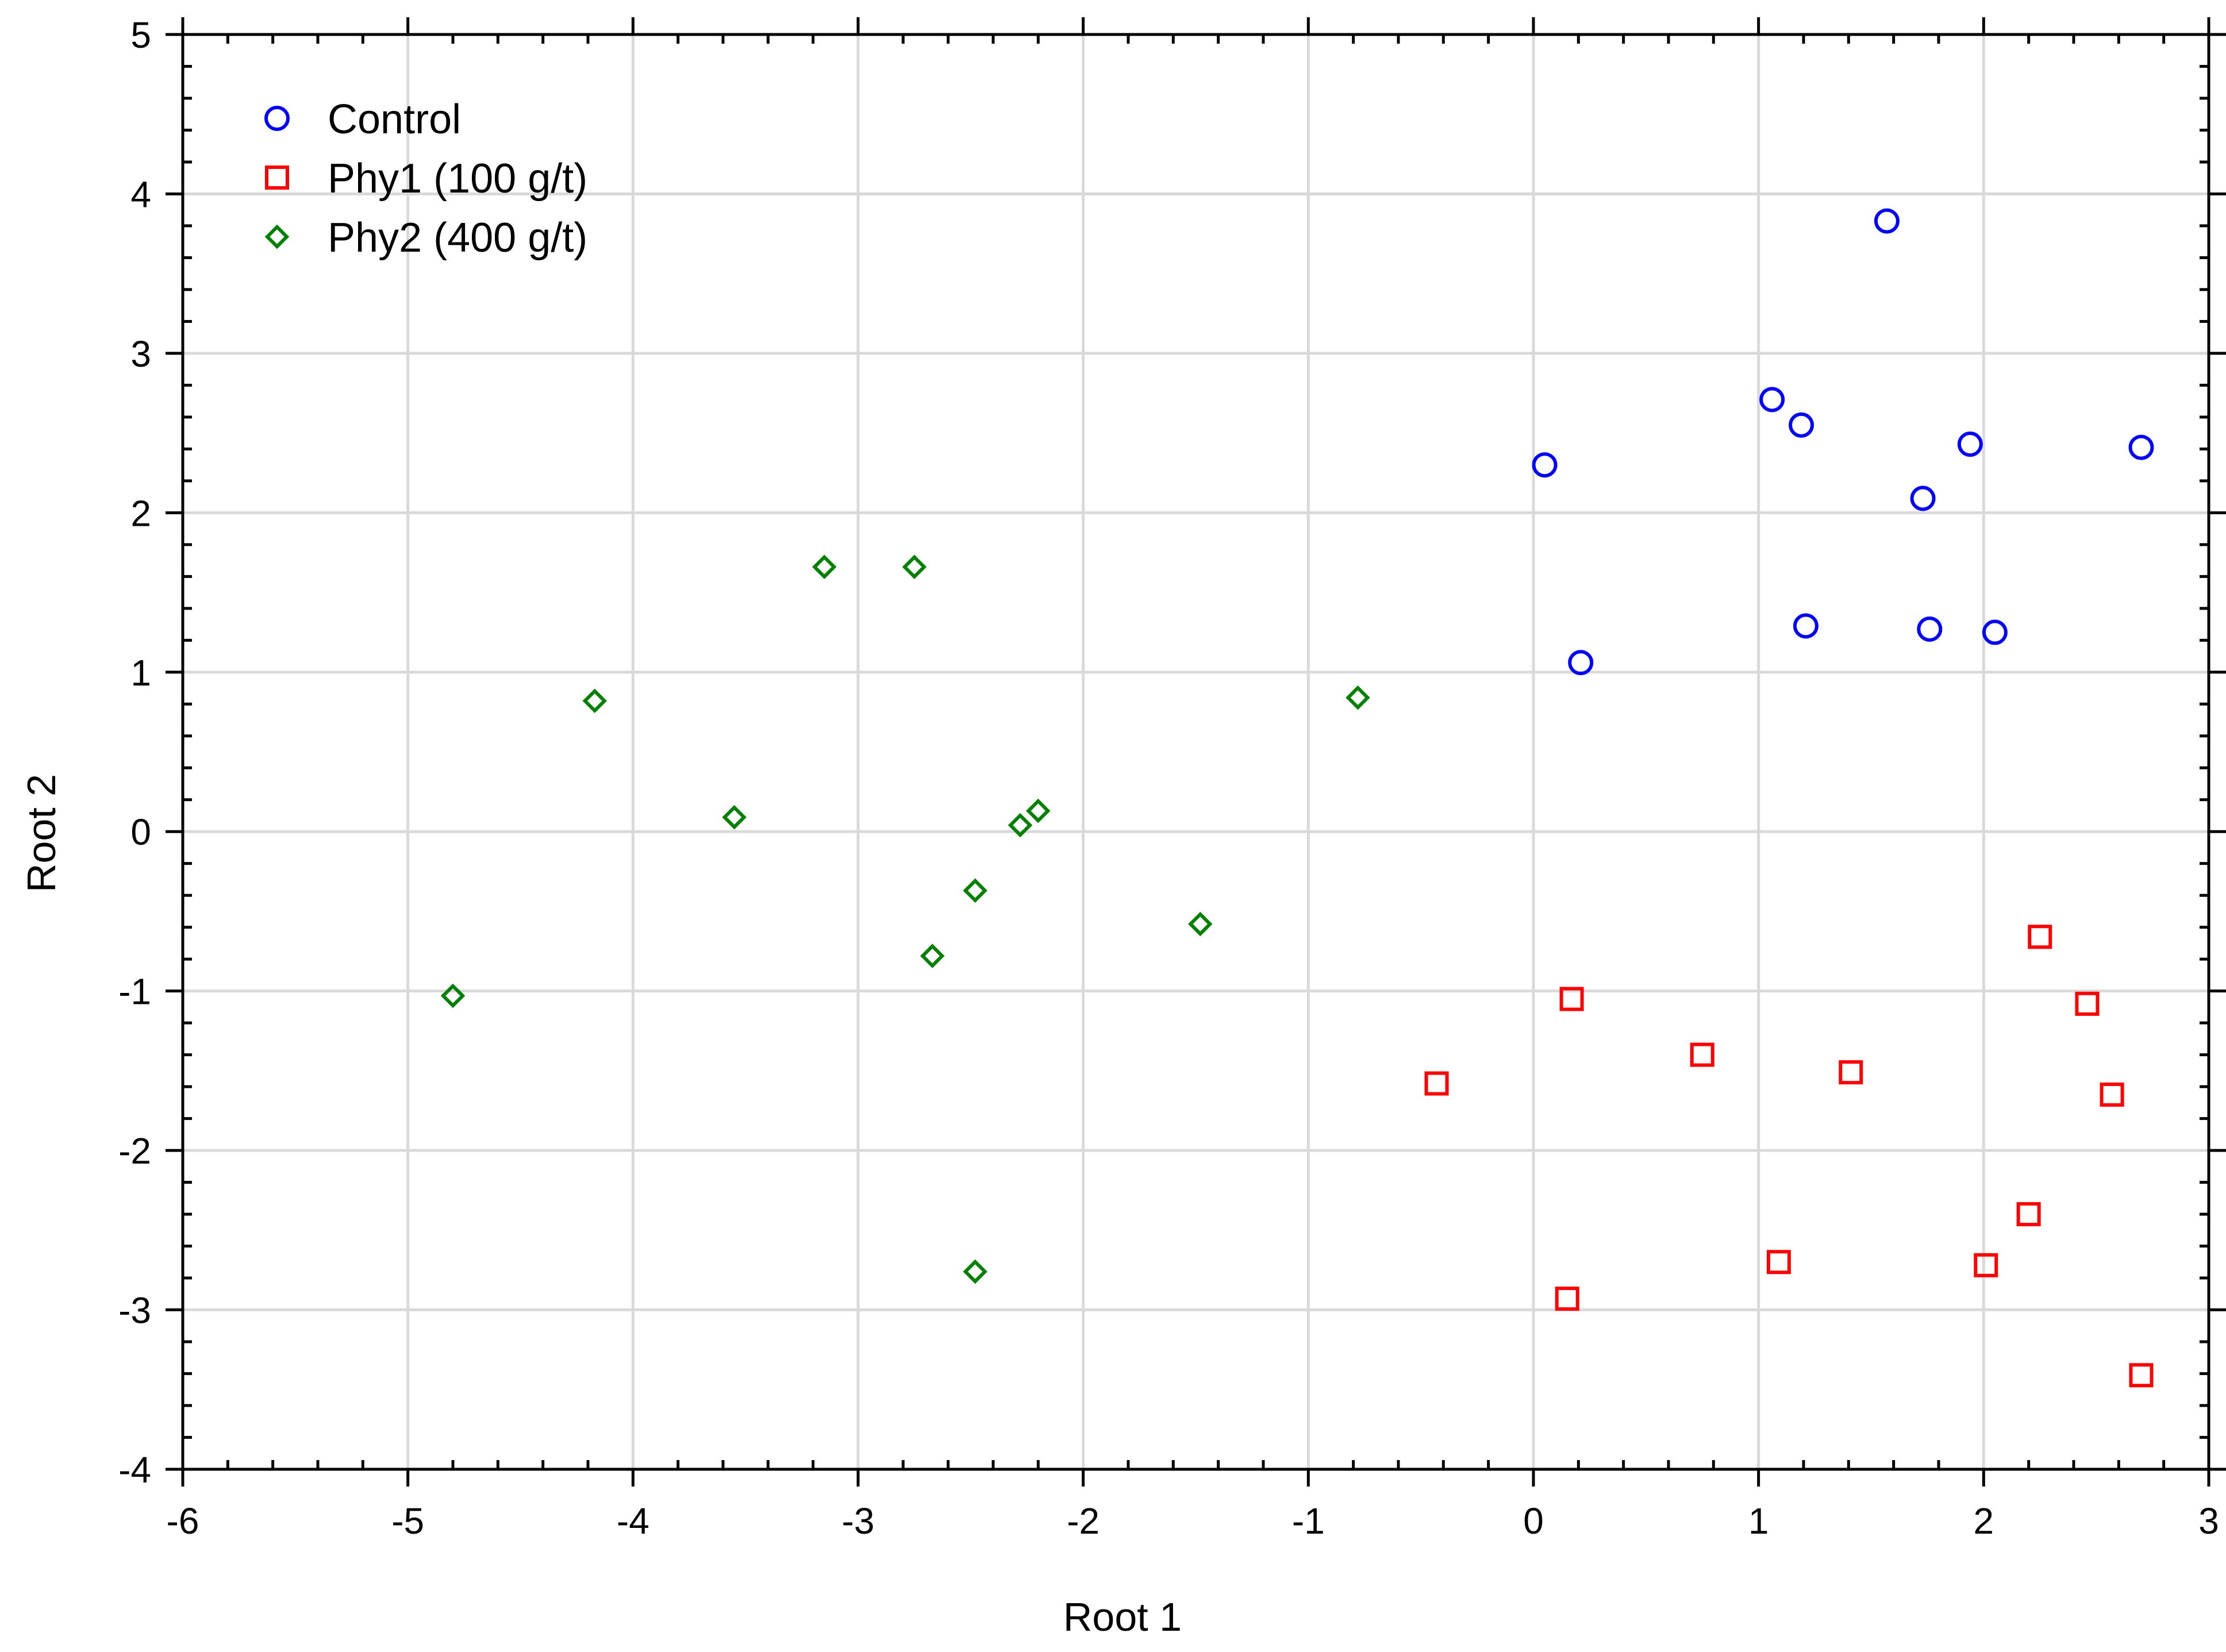 The image size is (2226, 1652). What do you see at coordinates (1083, 1521) in the screenshot?
I see `x-tick-label: -2` at bounding box center [1083, 1521].